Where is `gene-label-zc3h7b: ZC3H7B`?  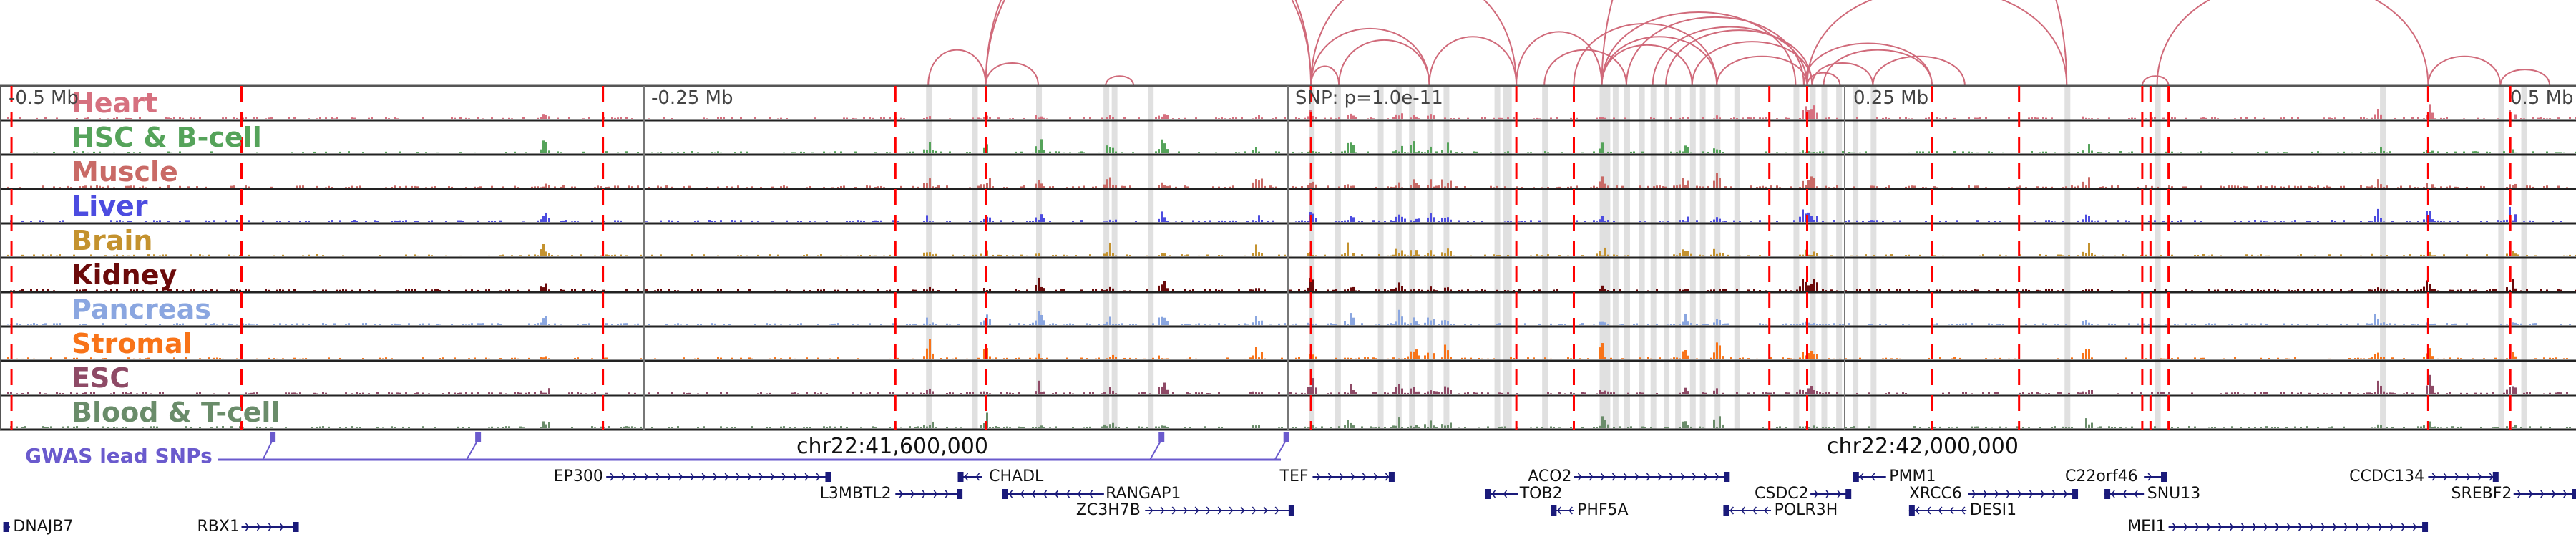 gene-label-zc3h7b: ZC3H7B is located at coordinates (1108, 510).